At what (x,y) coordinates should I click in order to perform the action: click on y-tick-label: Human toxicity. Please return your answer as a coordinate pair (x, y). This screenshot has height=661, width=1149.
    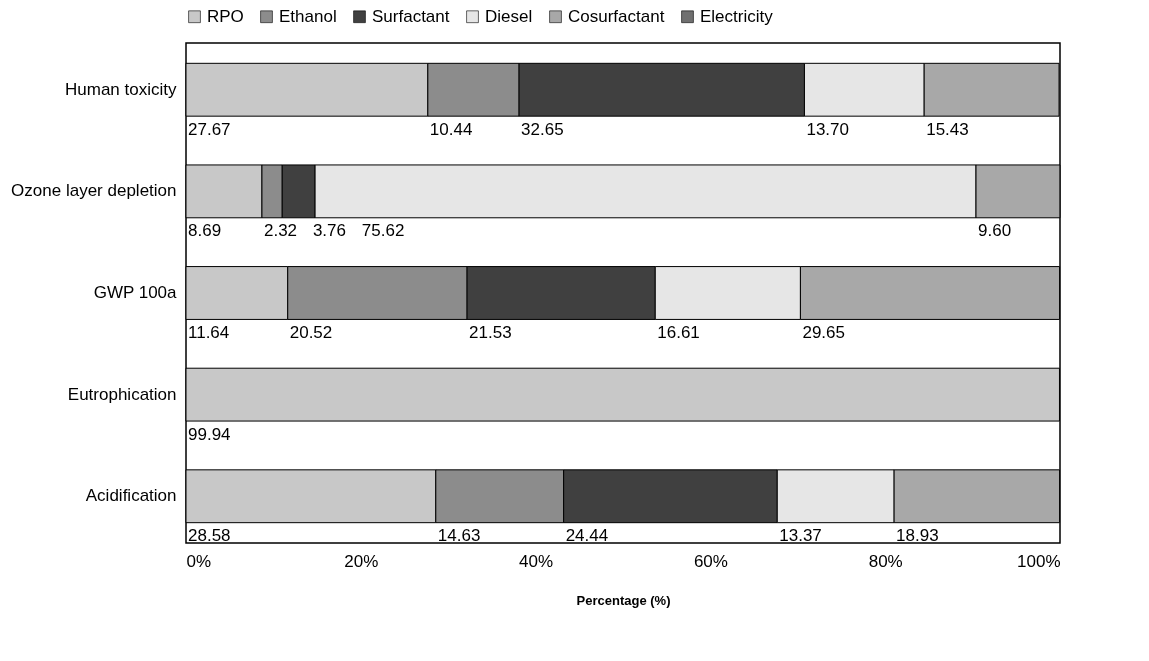
    Looking at the image, I should click on (121, 89).